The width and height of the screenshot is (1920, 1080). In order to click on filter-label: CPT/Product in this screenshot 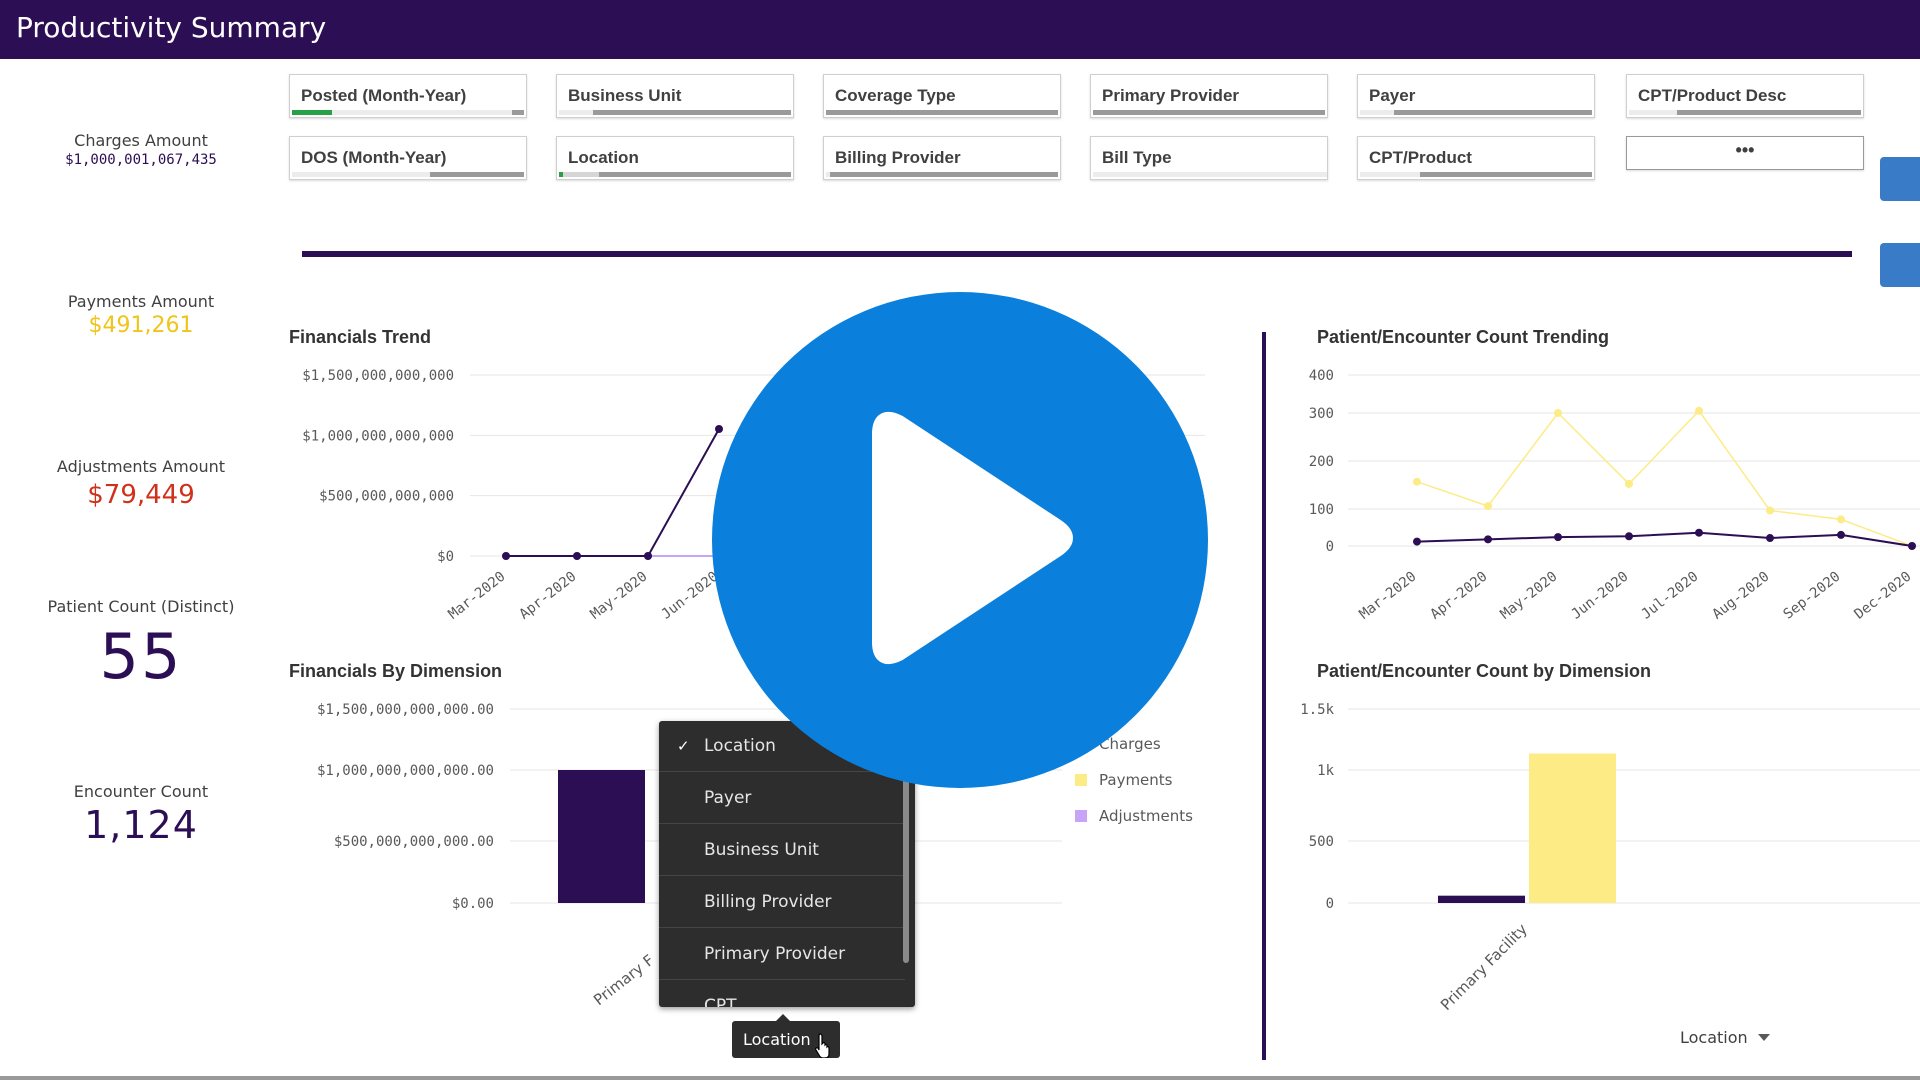, I will do `click(1420, 157)`.